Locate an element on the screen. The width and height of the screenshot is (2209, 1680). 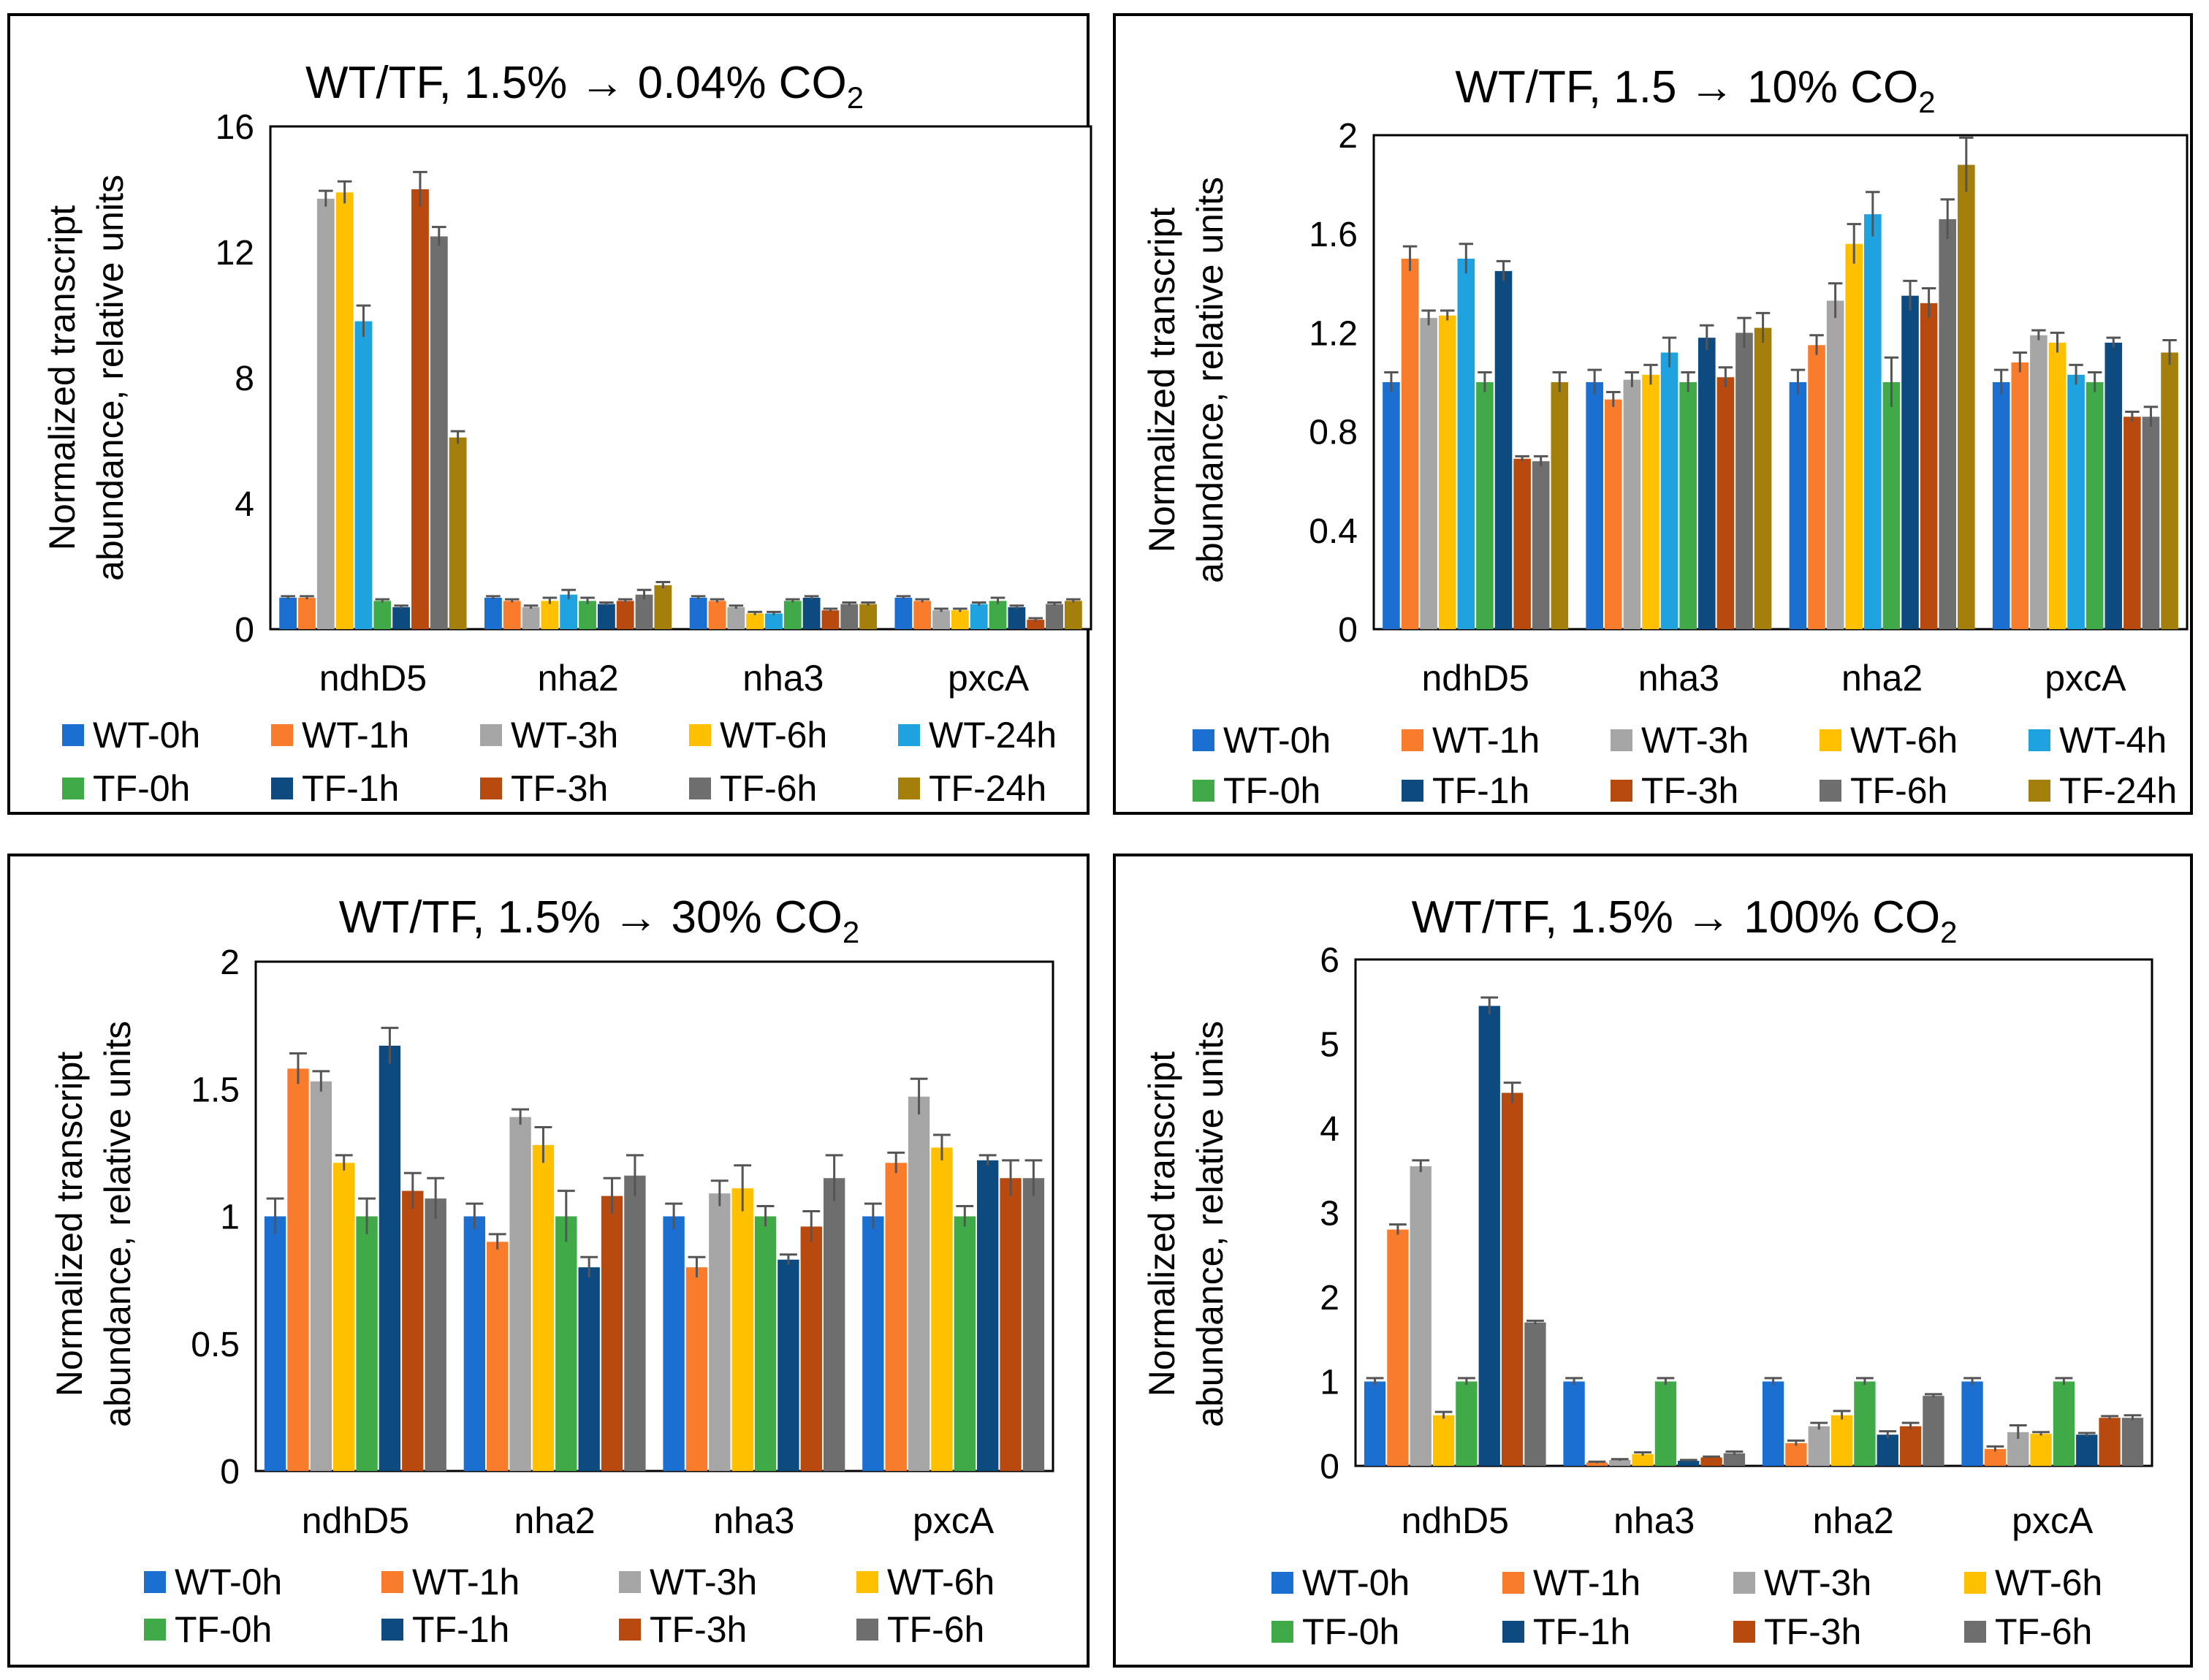
bar-WT-4h-nha2 is located at coordinates (1873, 421).